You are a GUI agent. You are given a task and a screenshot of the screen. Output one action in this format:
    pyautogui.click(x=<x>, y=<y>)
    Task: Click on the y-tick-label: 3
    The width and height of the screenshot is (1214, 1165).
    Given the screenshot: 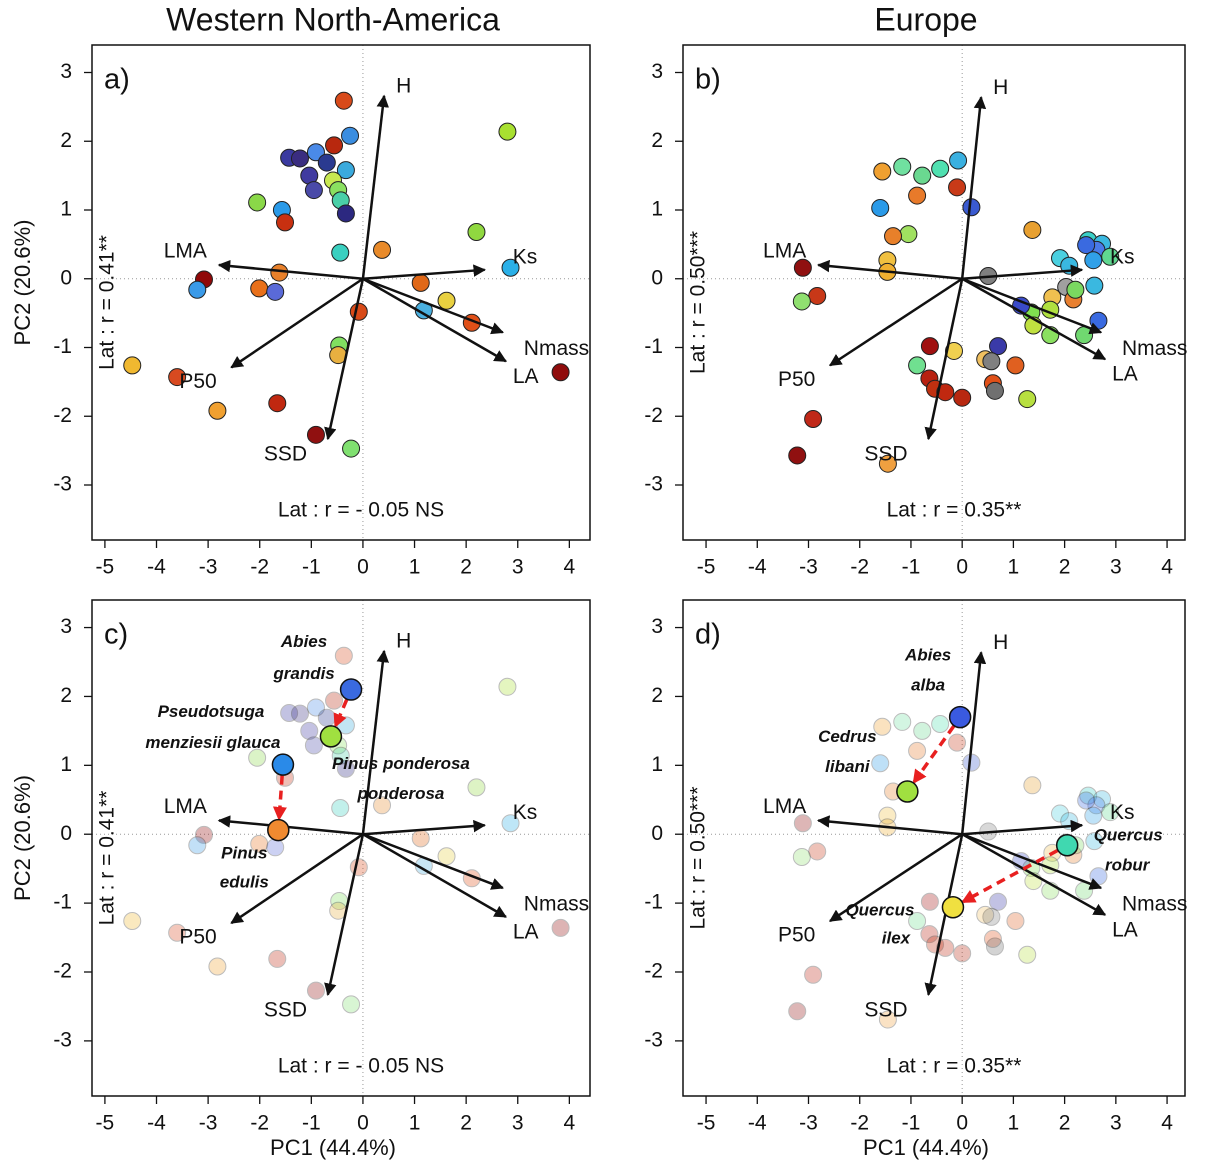 What is the action you would take?
    pyautogui.click(x=66, y=71)
    